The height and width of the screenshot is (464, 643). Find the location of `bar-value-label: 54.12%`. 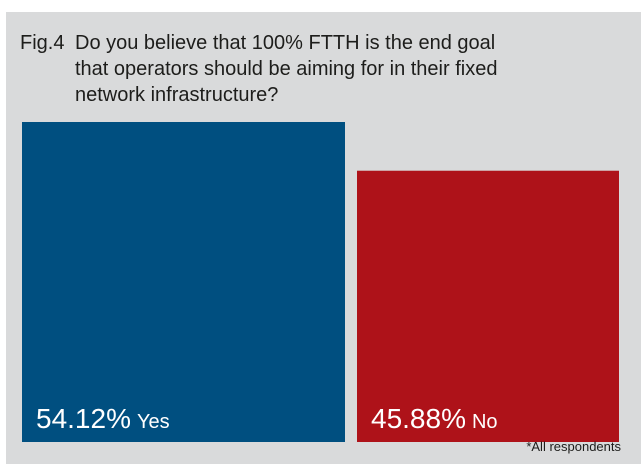

bar-value-label: 54.12% is located at coordinates (83, 418).